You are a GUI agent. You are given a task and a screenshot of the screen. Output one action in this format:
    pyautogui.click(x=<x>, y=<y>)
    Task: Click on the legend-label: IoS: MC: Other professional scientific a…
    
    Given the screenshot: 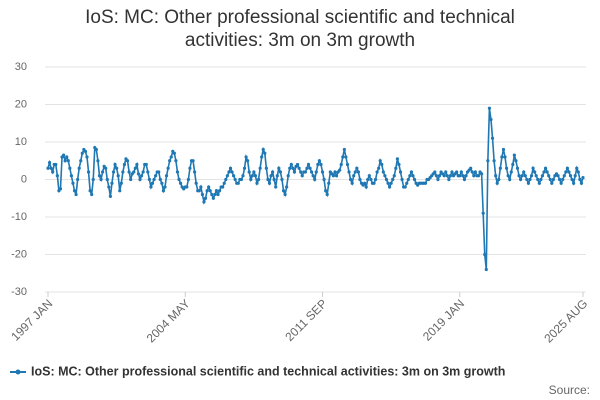 What is the action you would take?
    pyautogui.click(x=268, y=371)
    